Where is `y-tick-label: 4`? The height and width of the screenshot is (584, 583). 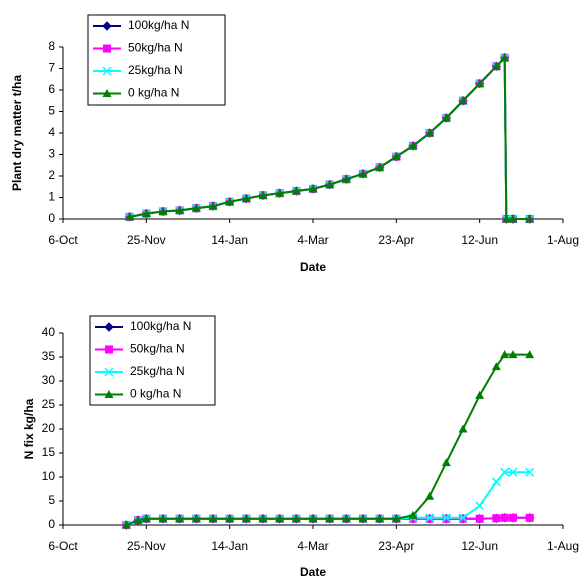
y-tick-label: 4 is located at coordinates (51, 132).